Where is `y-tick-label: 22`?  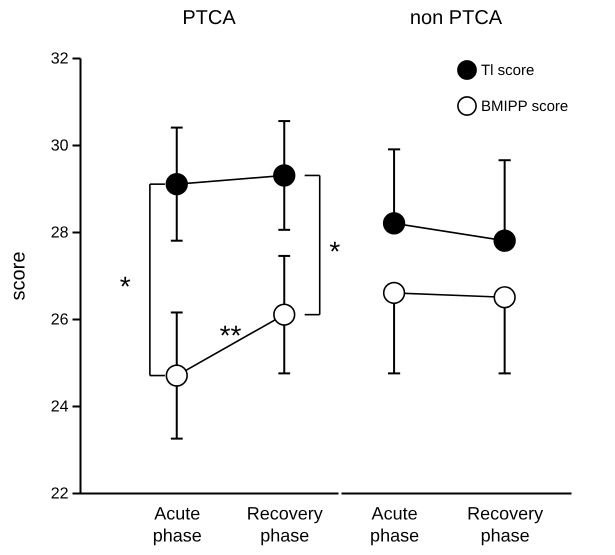
y-tick-label: 22 is located at coordinates (59, 494).